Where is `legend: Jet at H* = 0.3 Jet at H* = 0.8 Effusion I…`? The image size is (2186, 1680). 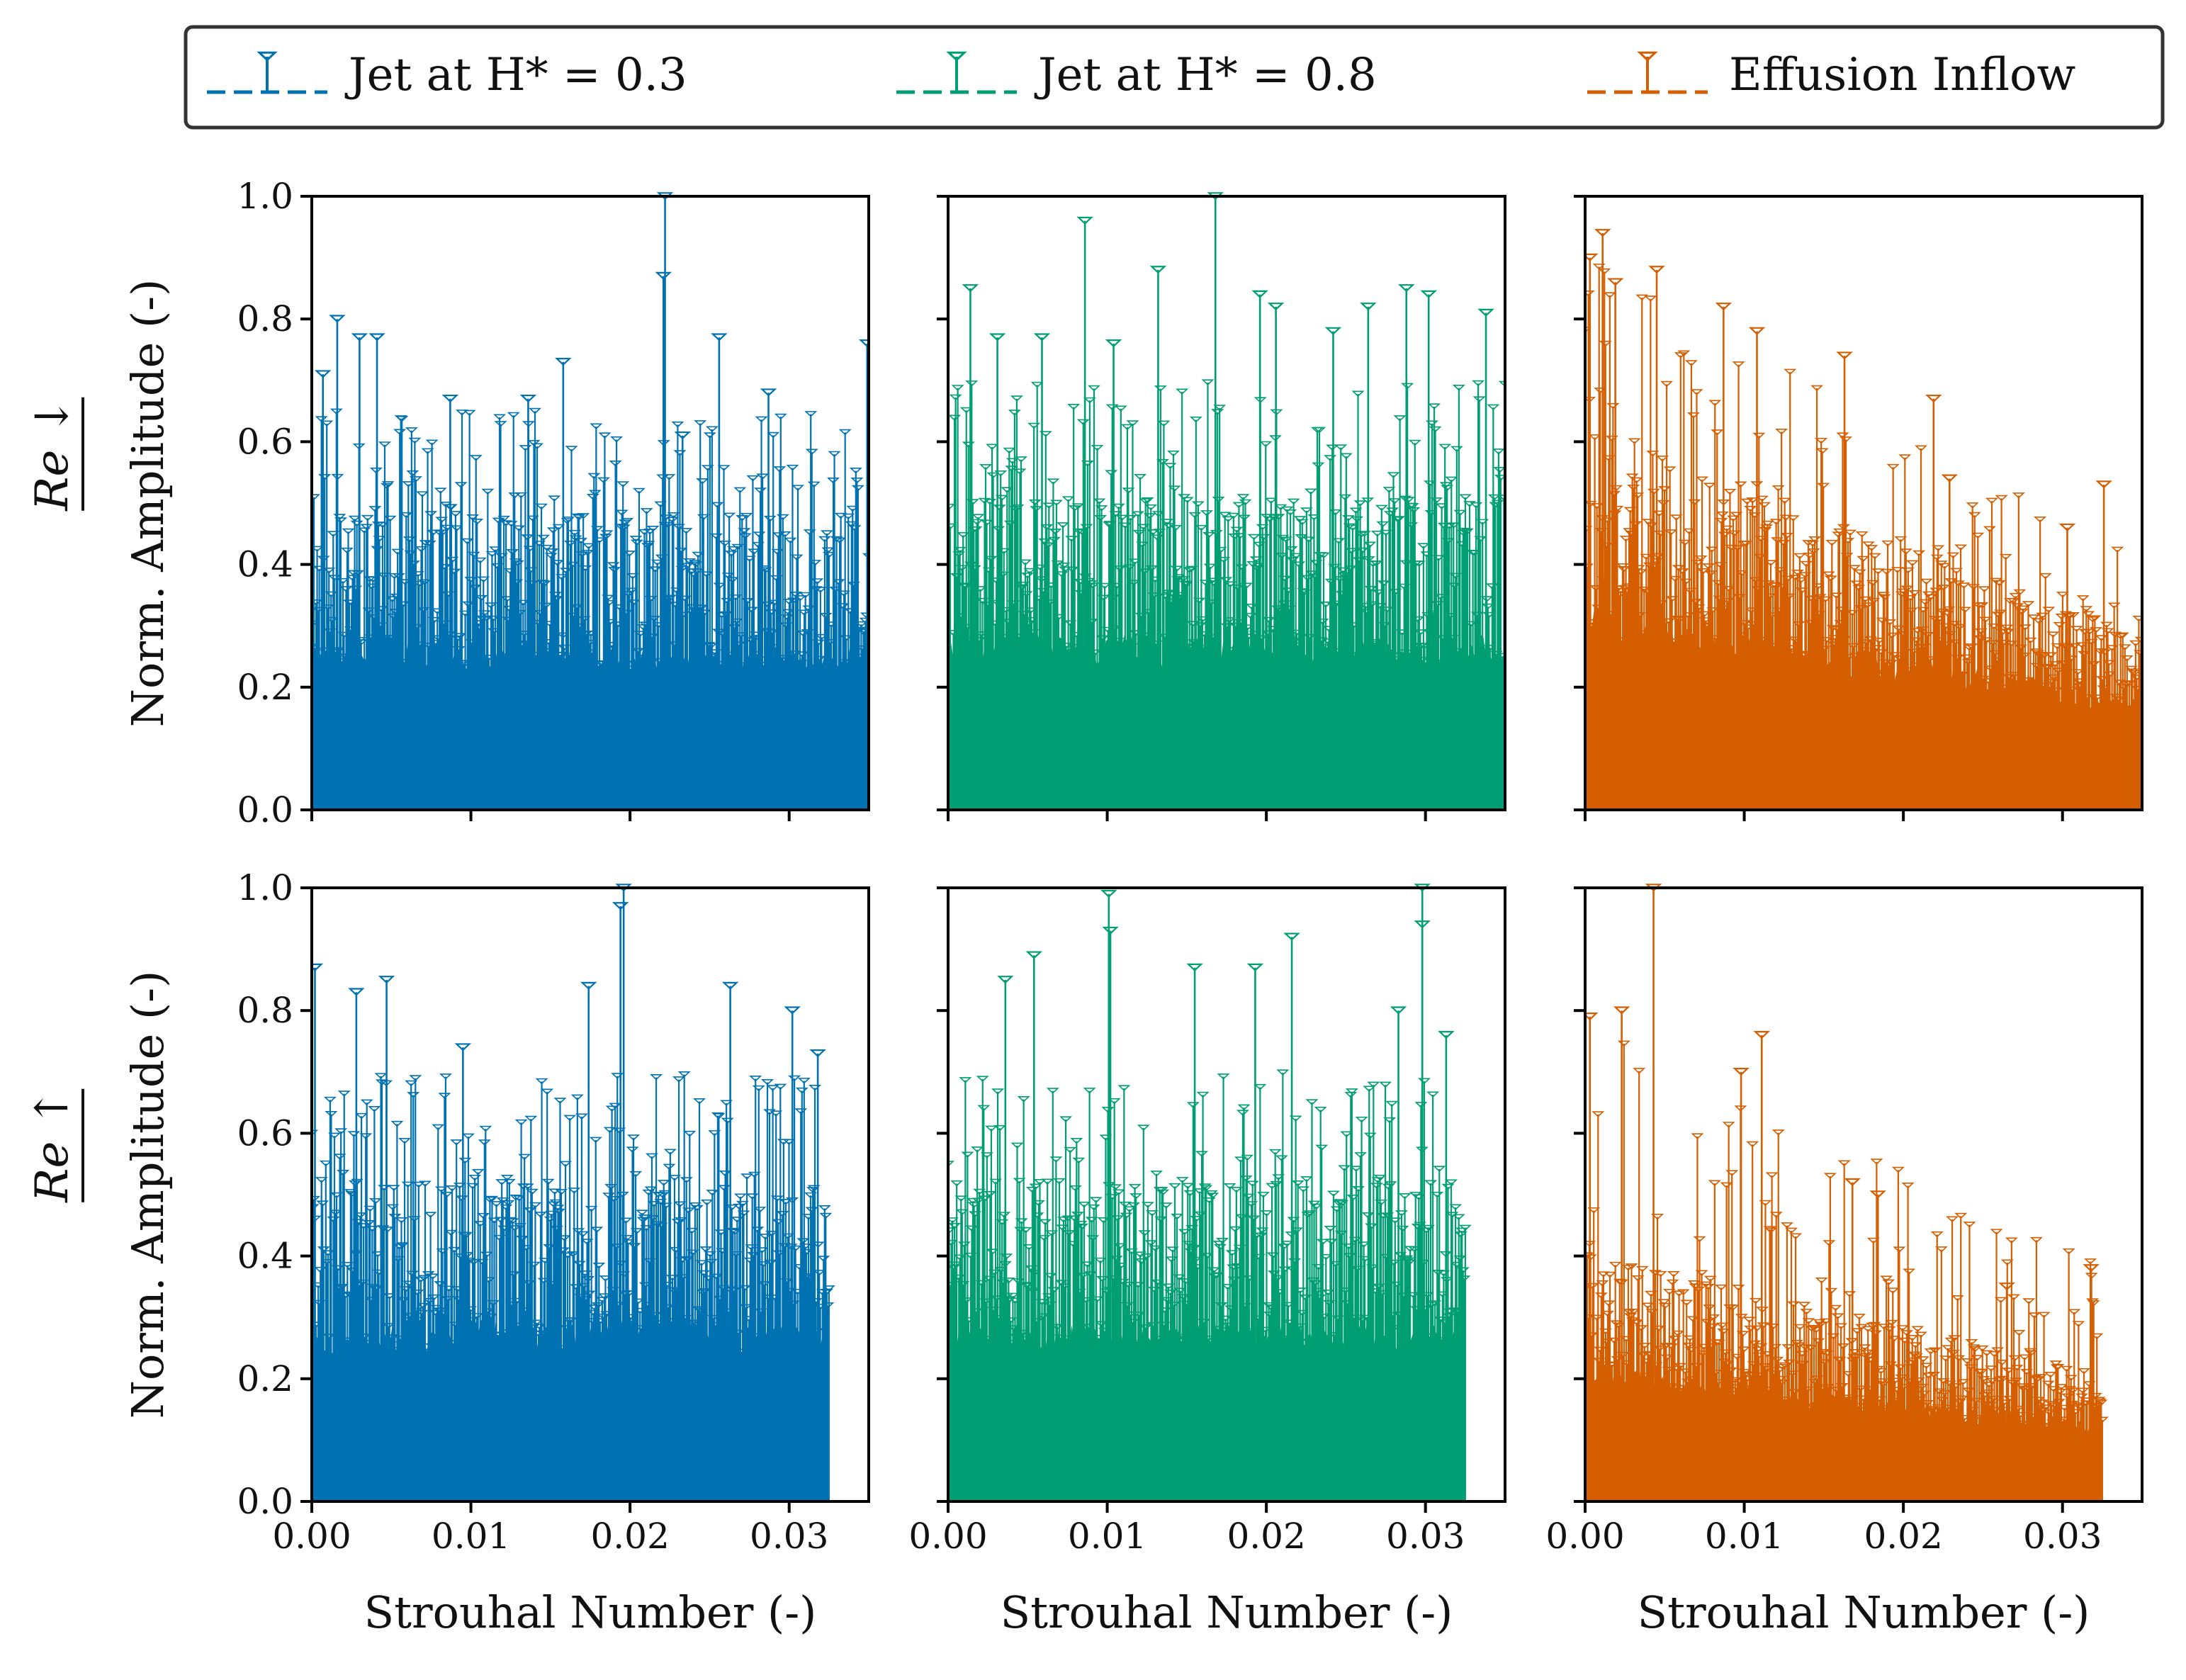 legend: Jet at H* = 0.3 Jet at H* = 0.8 Effusion I… is located at coordinates (1174, 78).